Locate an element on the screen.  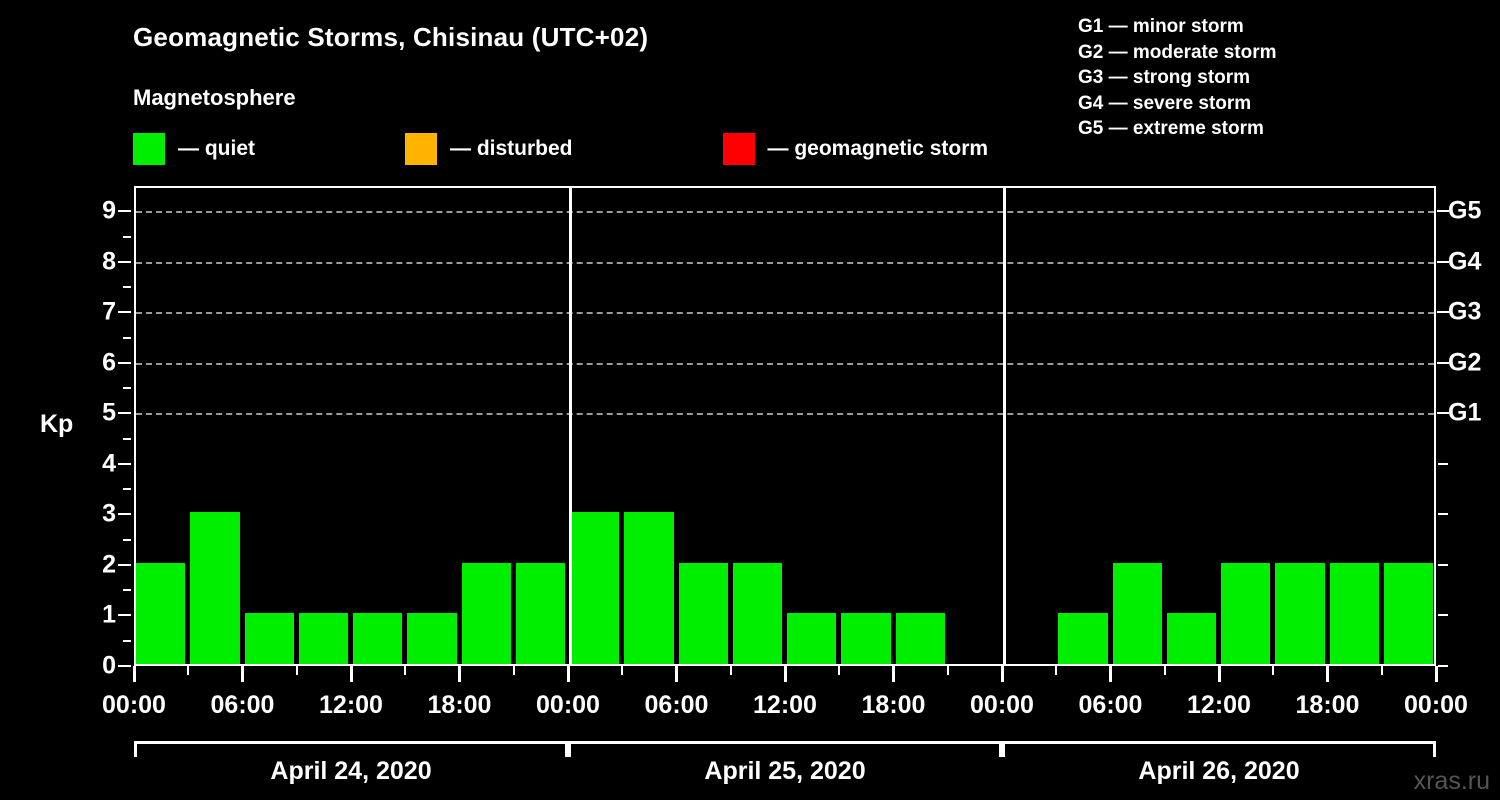
gtick-mark-G5 is located at coordinates (1443, 211).